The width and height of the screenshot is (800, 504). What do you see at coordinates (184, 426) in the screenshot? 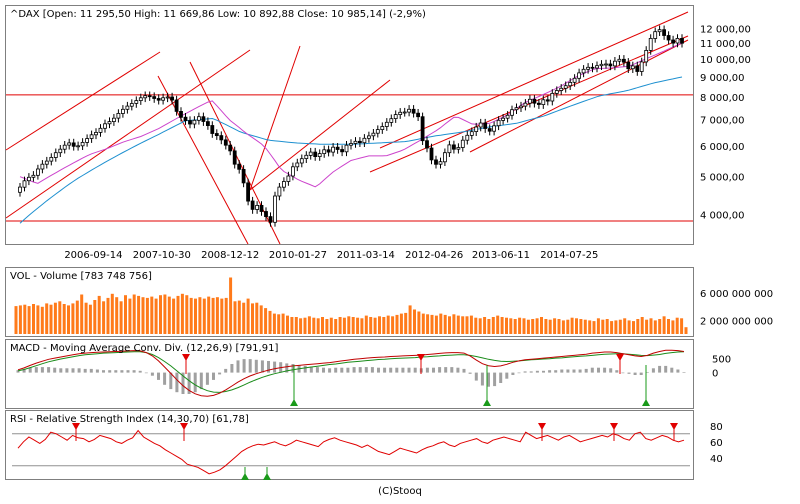
I see `rsi-sell-marker` at bounding box center [184, 426].